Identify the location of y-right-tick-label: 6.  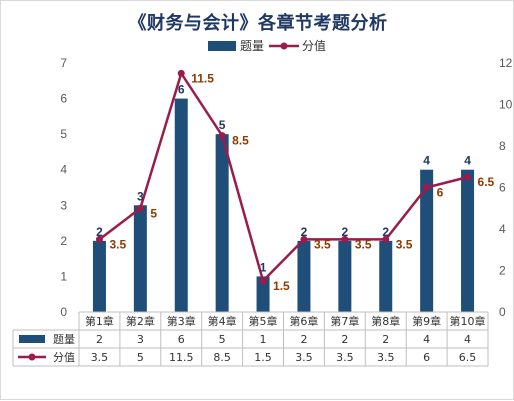
(502, 188).